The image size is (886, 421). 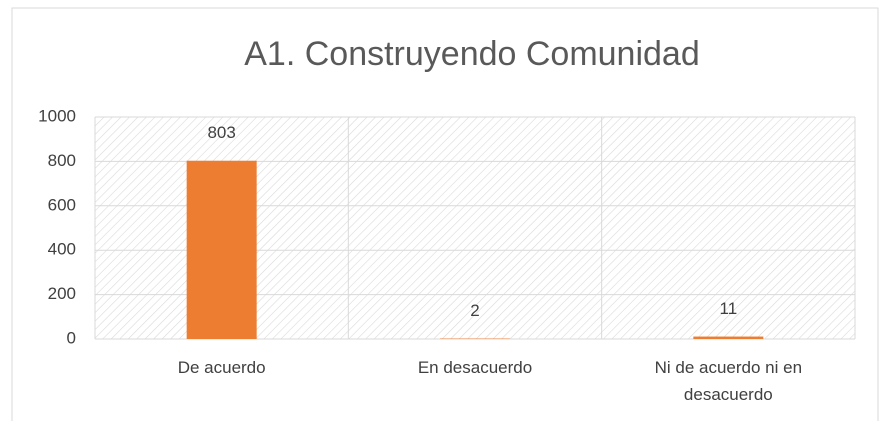 I want to click on y-tick-label: 800, so click(x=62, y=160).